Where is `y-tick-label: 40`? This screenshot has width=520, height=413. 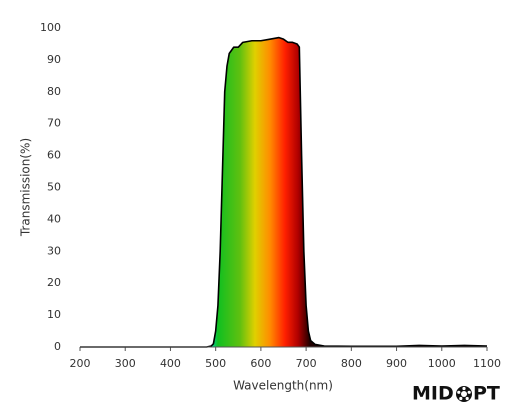 y-tick-label: 40 is located at coordinates (54, 218).